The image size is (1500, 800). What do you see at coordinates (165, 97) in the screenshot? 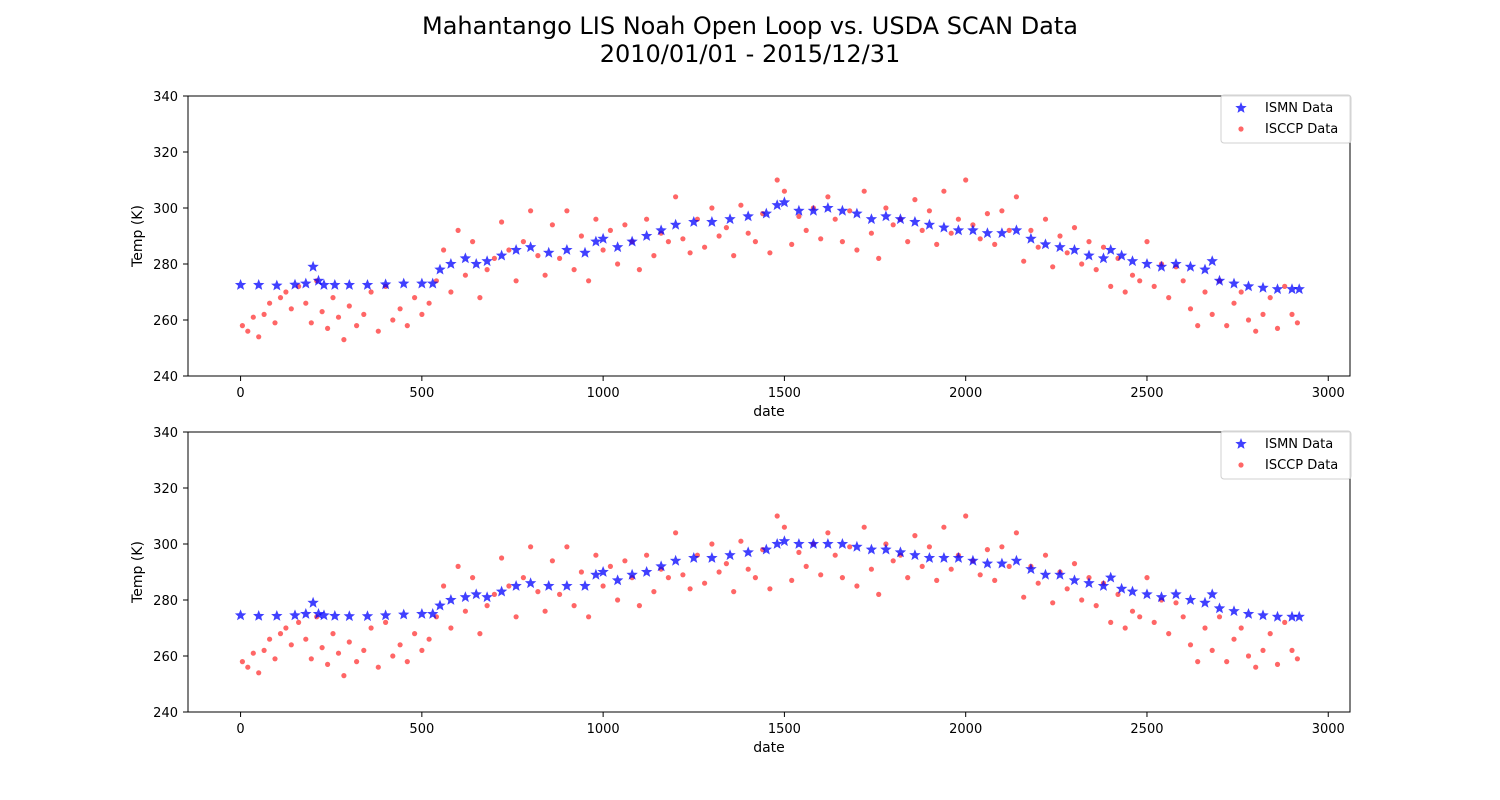
I see `y-tick-label: 340` at bounding box center [165, 97].